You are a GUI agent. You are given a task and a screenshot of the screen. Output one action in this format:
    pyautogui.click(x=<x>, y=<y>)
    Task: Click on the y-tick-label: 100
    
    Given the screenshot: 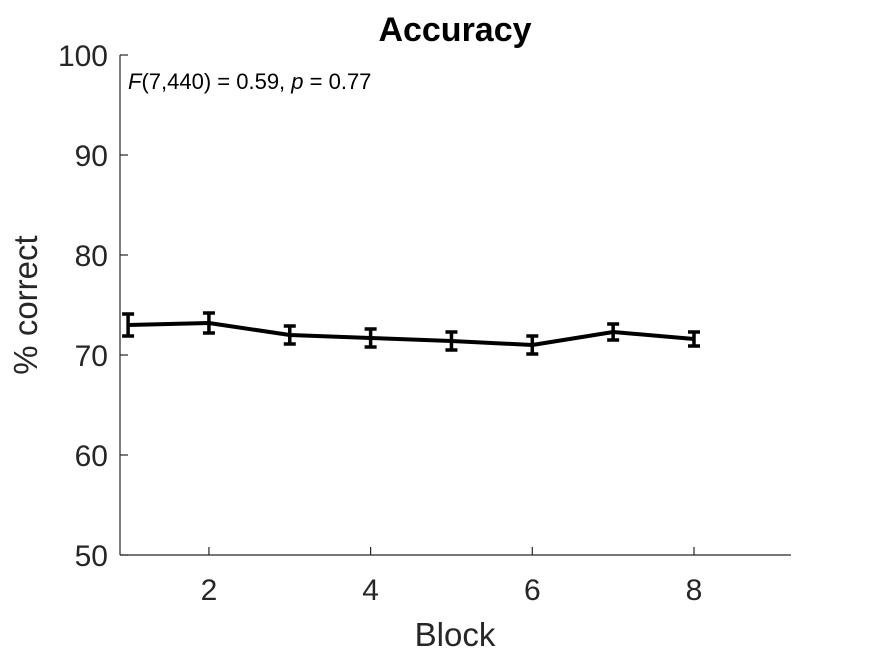 What is the action you would take?
    pyautogui.click(x=83, y=56)
    